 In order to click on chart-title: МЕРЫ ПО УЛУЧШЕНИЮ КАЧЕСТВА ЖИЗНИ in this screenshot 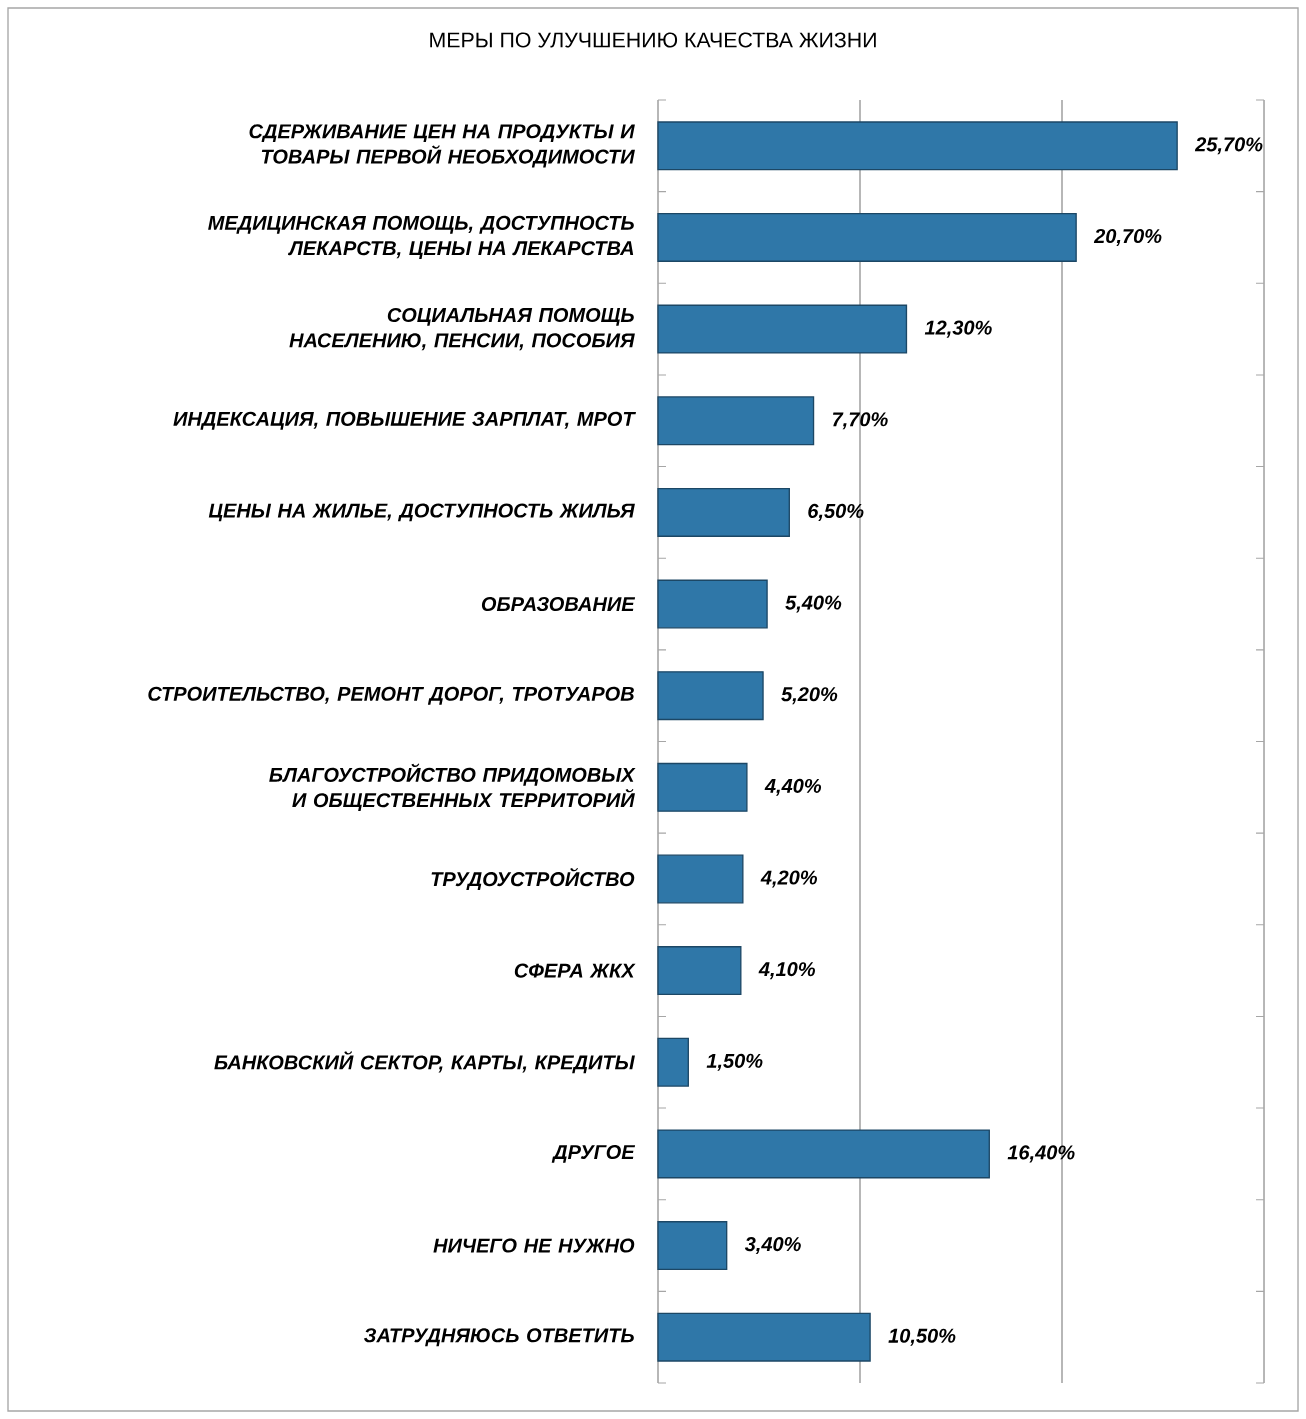, I will do `click(653, 40)`.